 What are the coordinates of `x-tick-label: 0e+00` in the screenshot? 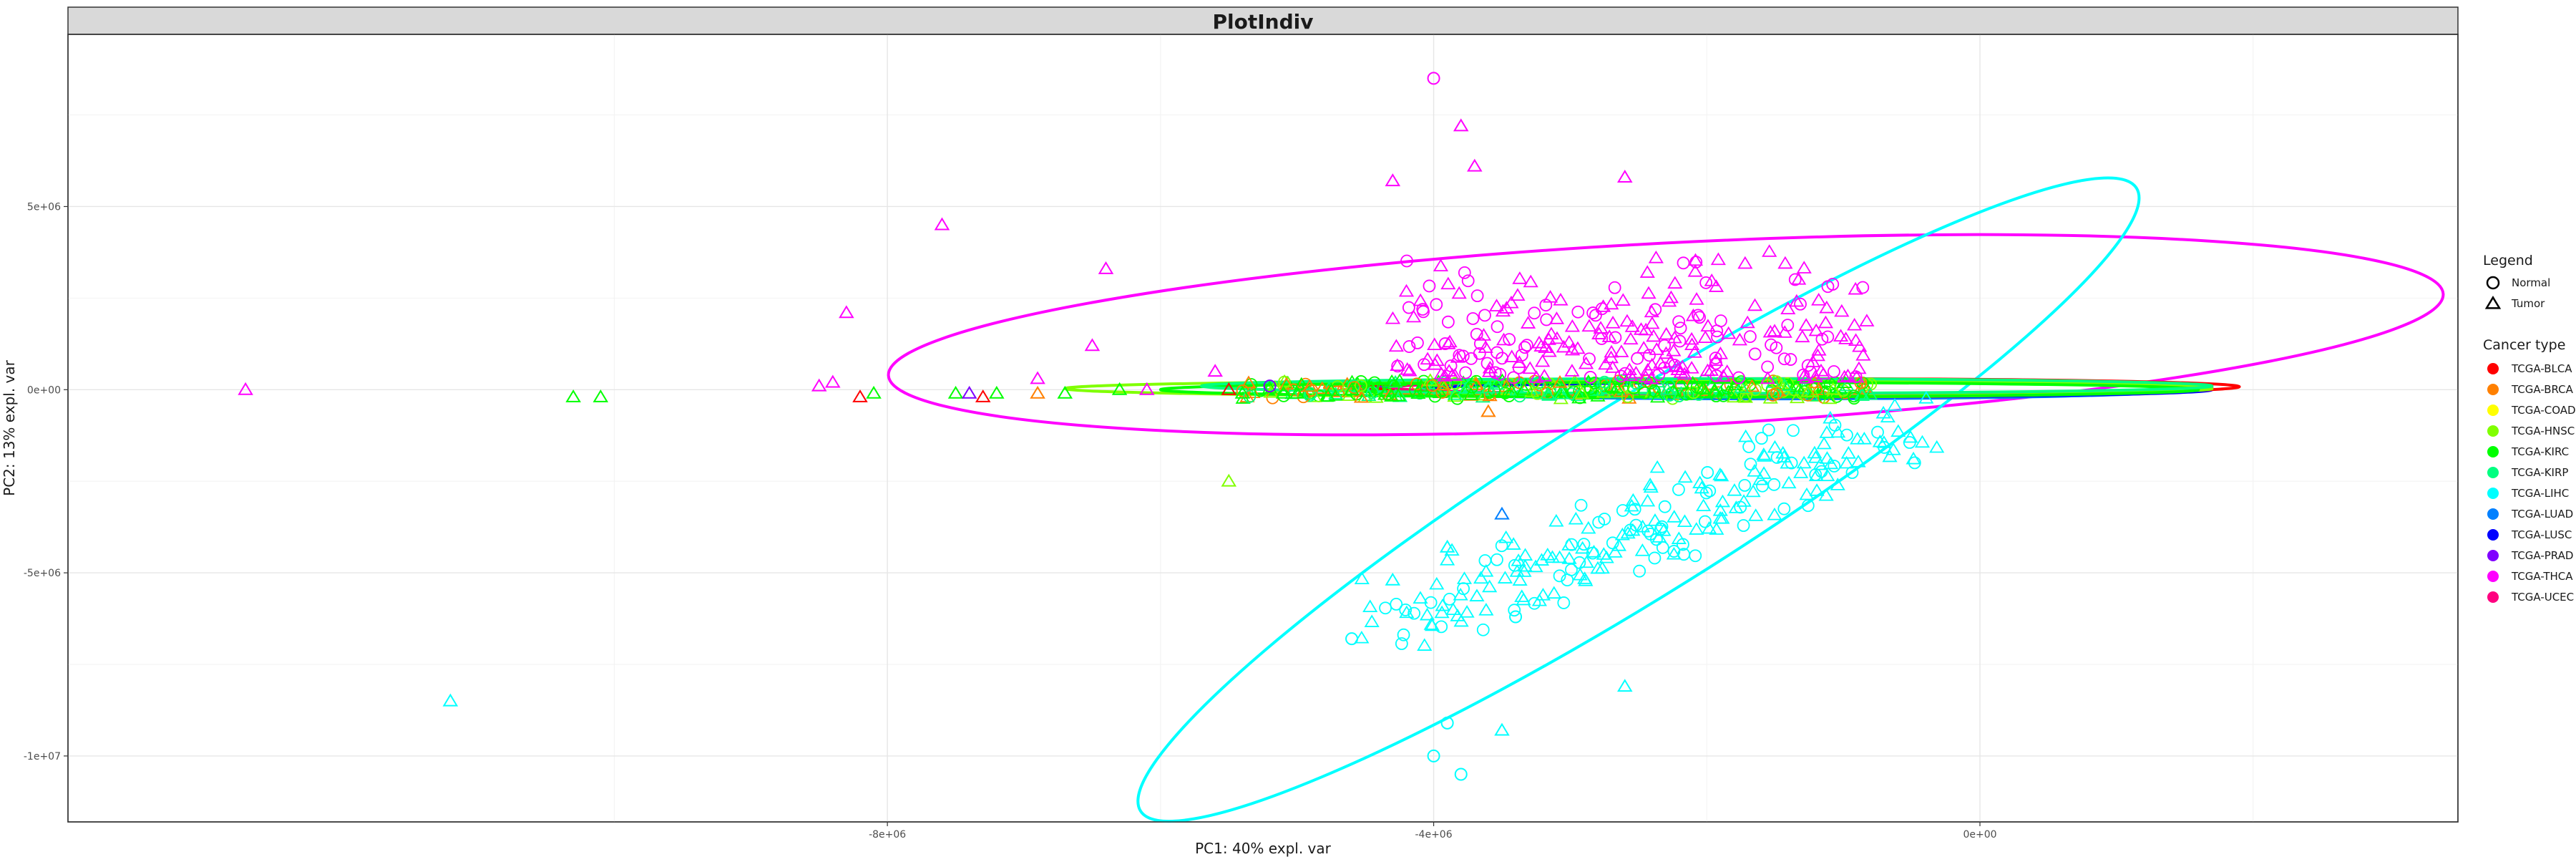 It's located at (1979, 835).